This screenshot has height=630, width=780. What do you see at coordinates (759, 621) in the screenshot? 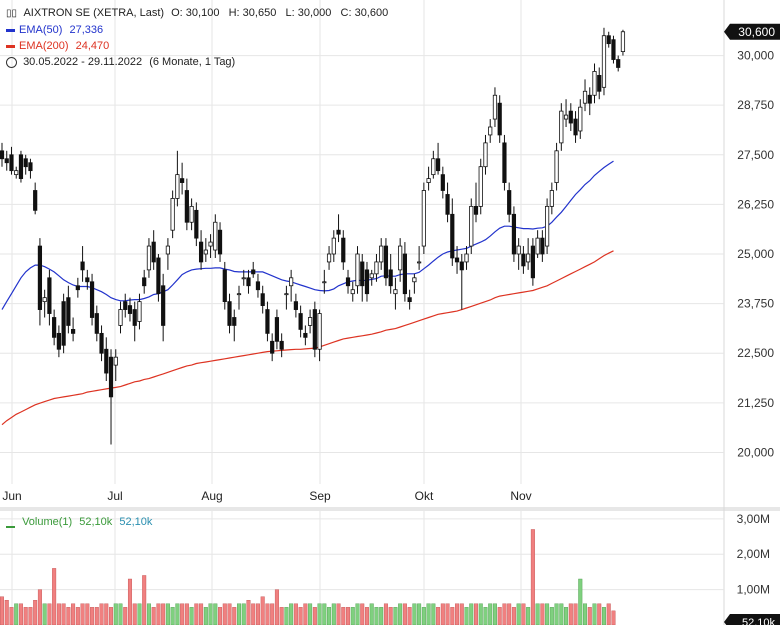
I see `last-volume-label: 52,10k` at bounding box center [759, 621].